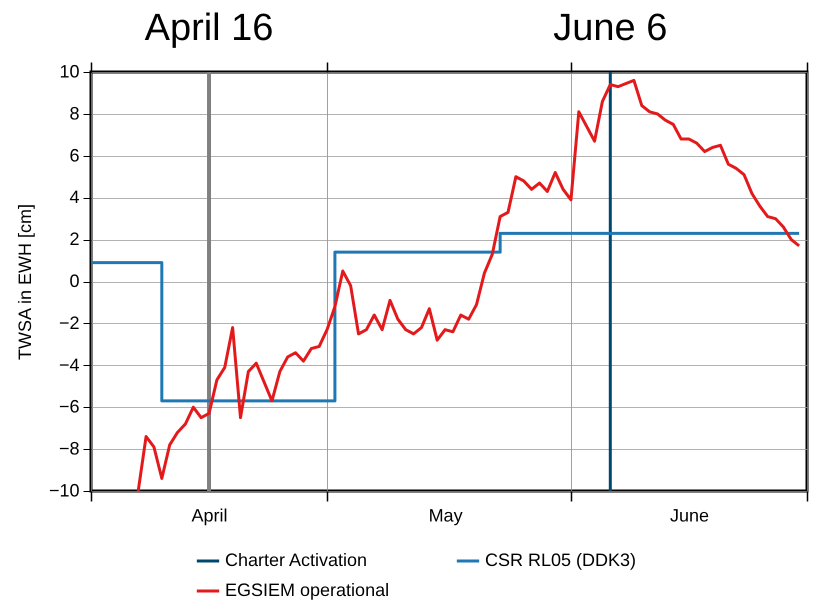 The image size is (816, 612). Describe the element at coordinates (689, 516) in the screenshot. I see `x-tick-label: June` at that location.